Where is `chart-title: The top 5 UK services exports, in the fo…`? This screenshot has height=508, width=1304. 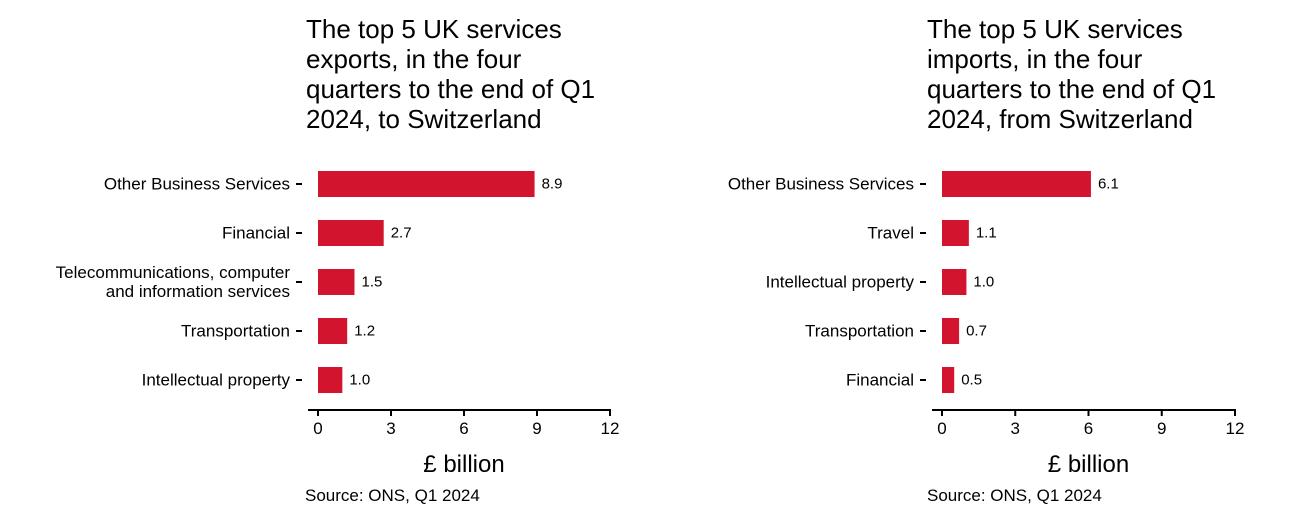
chart-title: The top 5 UK services exports, in the fo… is located at coordinates (451, 74).